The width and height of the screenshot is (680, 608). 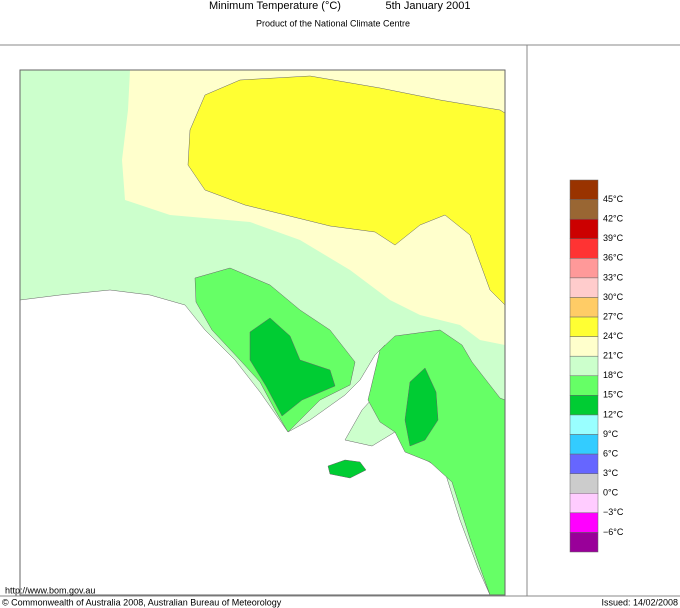 What do you see at coordinates (613, 277) in the screenshot?
I see `legend-label: 33°C` at bounding box center [613, 277].